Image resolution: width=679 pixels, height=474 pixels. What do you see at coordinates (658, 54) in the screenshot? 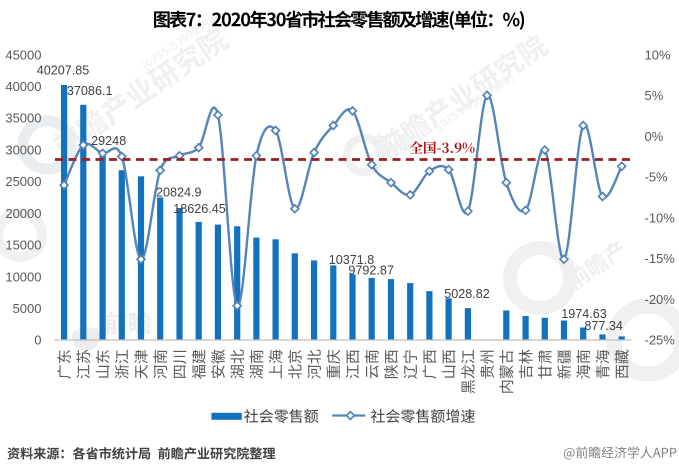
I see `svg-text: 10%` at bounding box center [658, 54].